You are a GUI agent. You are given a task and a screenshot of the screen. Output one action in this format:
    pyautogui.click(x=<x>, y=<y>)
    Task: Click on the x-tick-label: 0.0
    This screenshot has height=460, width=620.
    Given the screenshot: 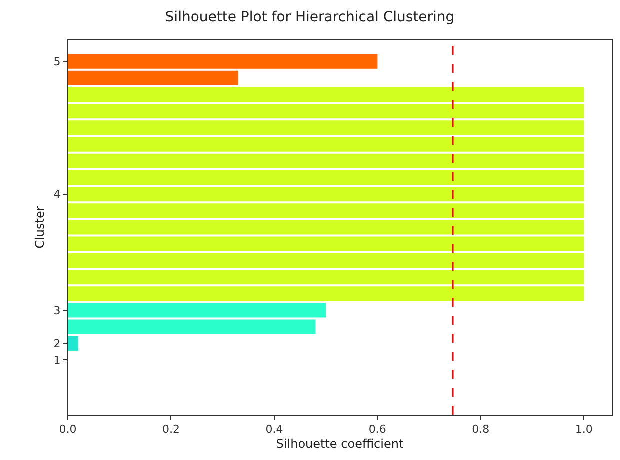 What is the action you would take?
    pyautogui.click(x=68, y=429)
    